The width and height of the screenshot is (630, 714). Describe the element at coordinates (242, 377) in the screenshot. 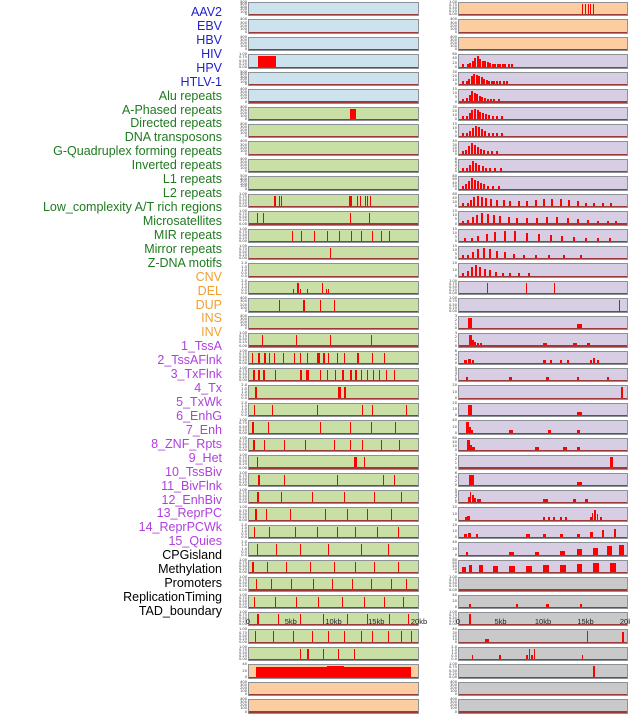

I see `y-axis-tick-label: 0.25` at that location.